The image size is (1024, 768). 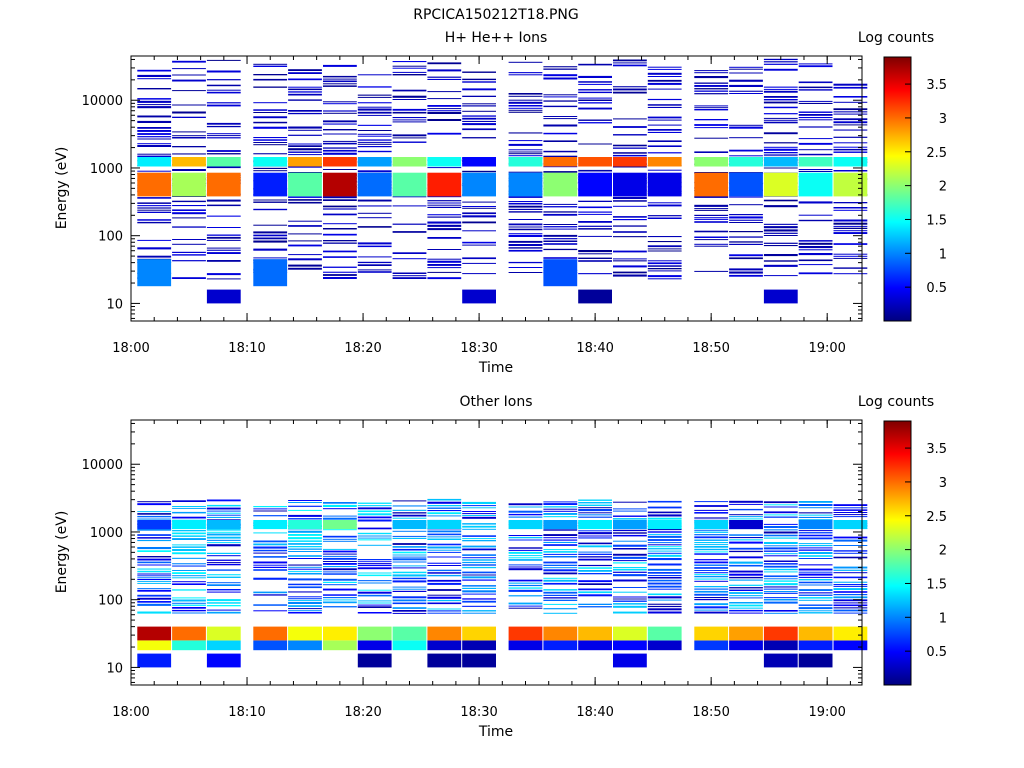 I want to click on colorbar-tick-label: 1.5, so click(x=936, y=220).